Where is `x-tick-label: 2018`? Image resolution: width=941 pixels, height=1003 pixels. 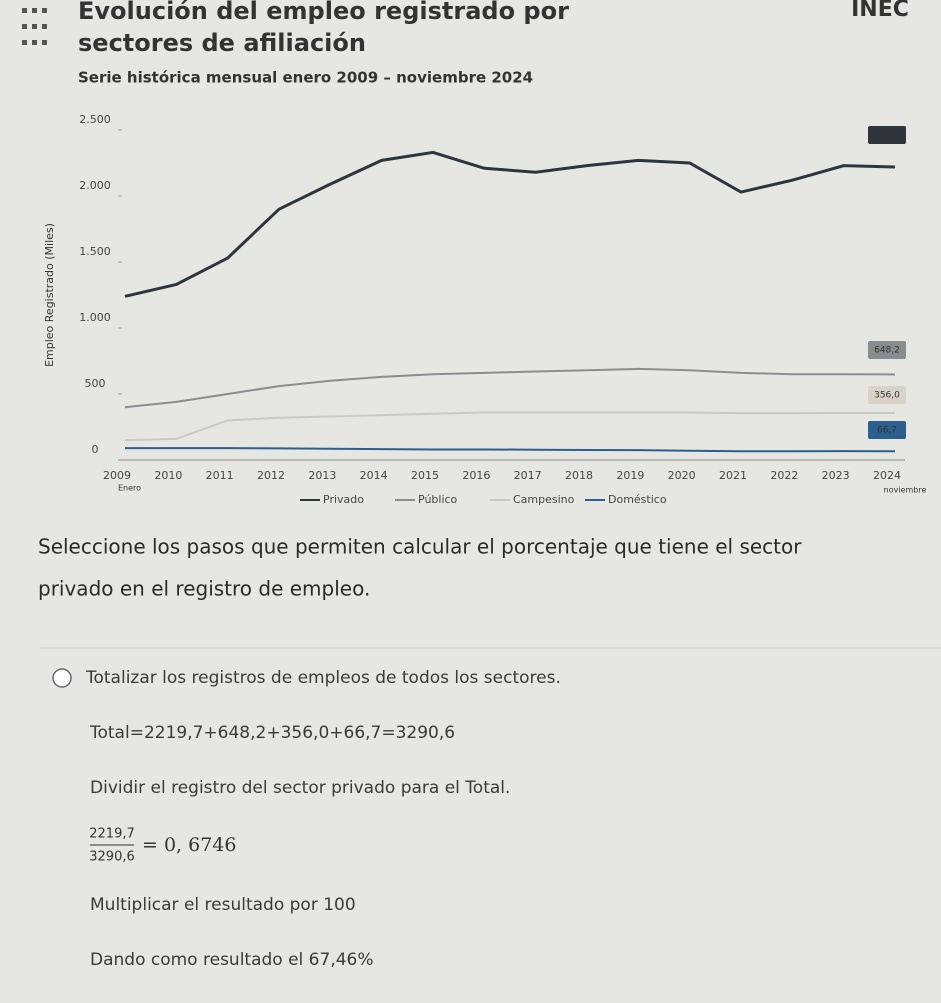
x-tick-label: 2018 is located at coordinates (579, 475).